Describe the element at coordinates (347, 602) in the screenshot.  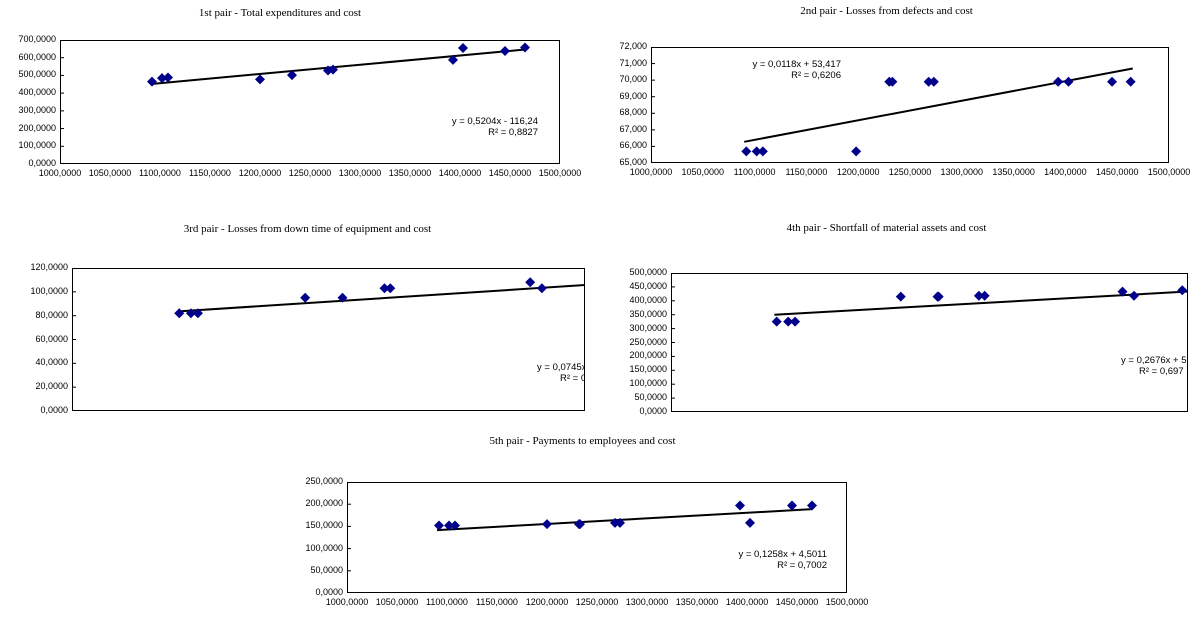
I see `x-tick-label: 1000,0000` at that location.